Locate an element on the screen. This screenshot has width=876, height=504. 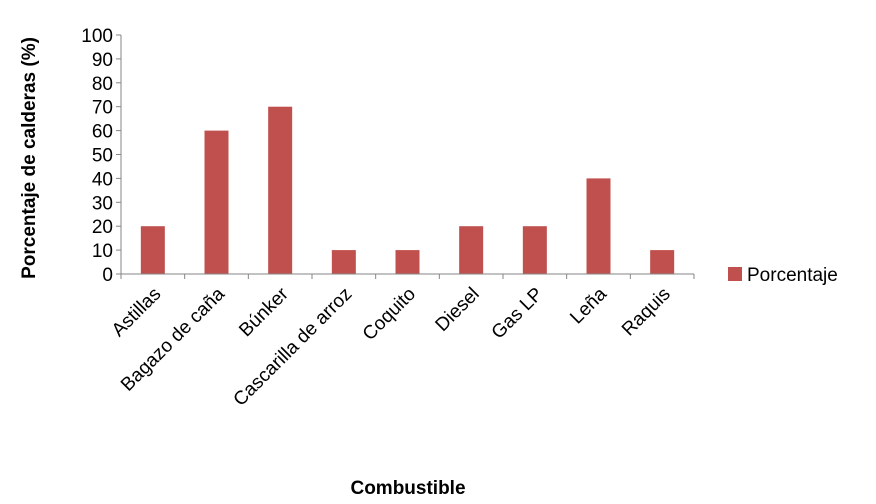
y-tick-label: 80 is located at coordinates (102, 84).